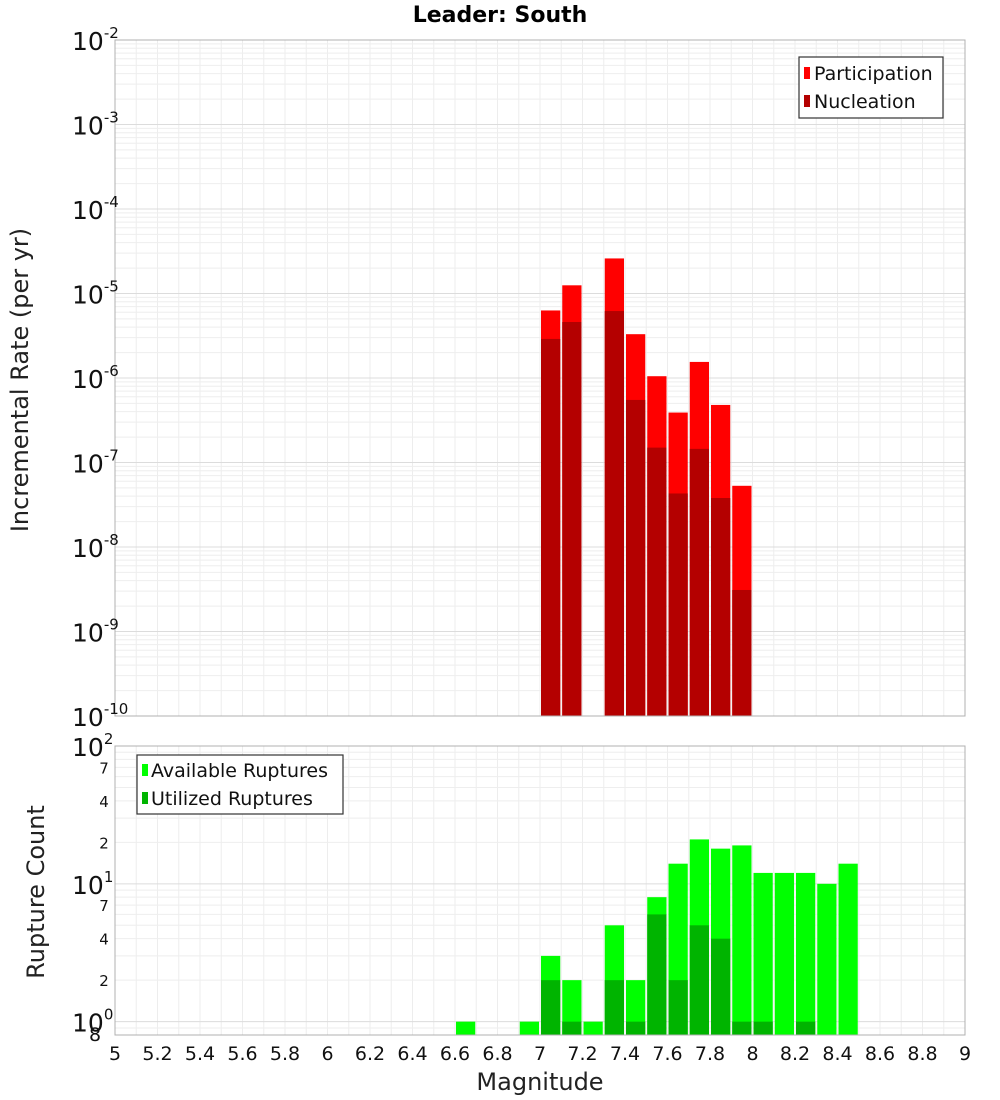 The height and width of the screenshot is (1100, 1000). I want to click on bottom-y-tick-label-6: 4, so click(104, 802).